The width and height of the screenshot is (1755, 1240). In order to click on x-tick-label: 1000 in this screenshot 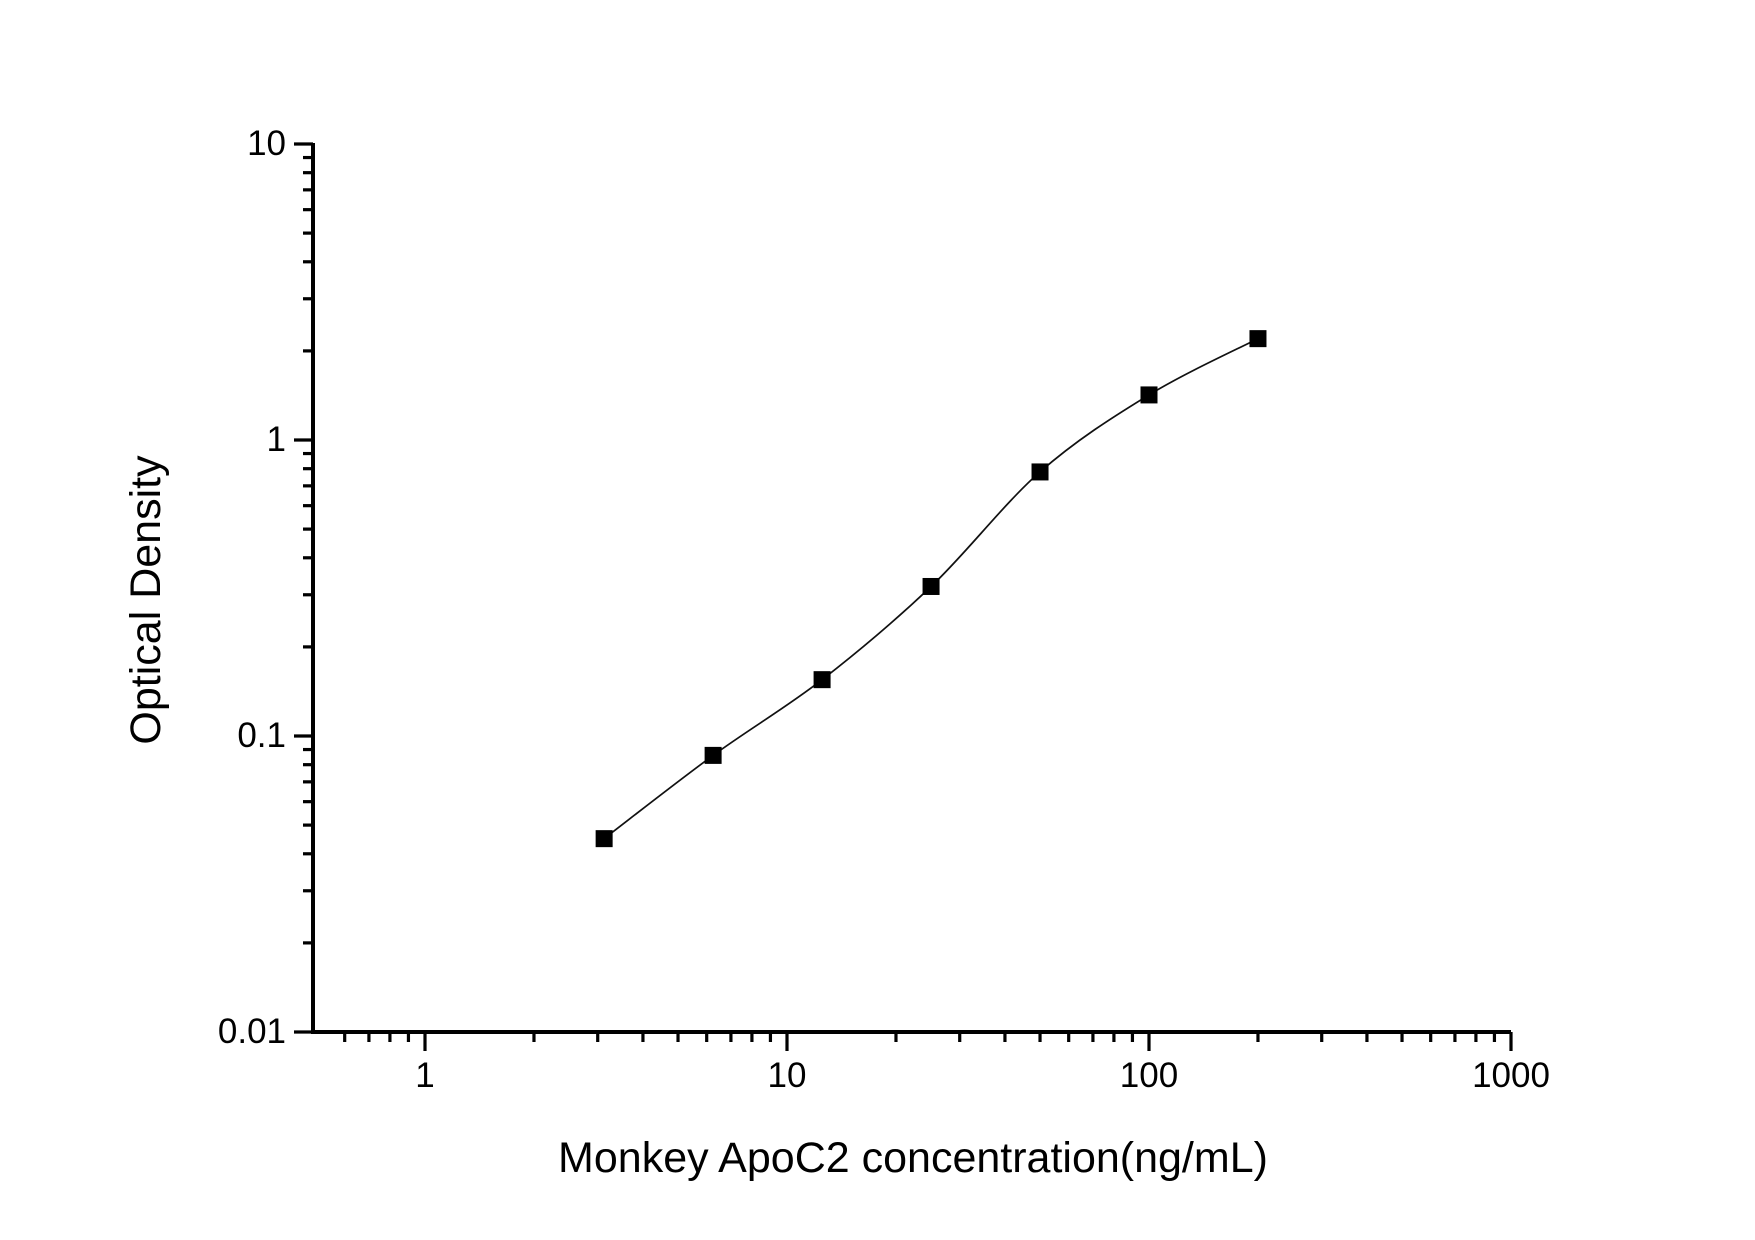, I will do `click(1511, 1075)`.